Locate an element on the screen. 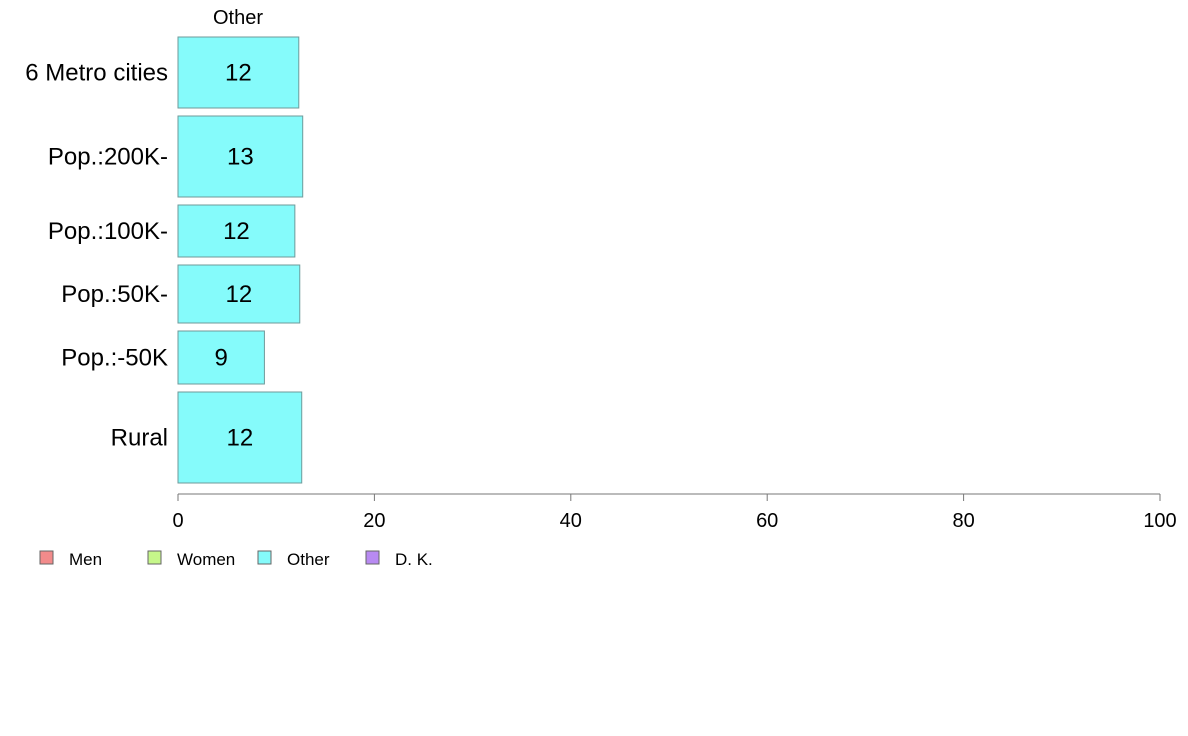 This screenshot has width=1188, height=736. x-tick-label: 40 is located at coordinates (571, 521).